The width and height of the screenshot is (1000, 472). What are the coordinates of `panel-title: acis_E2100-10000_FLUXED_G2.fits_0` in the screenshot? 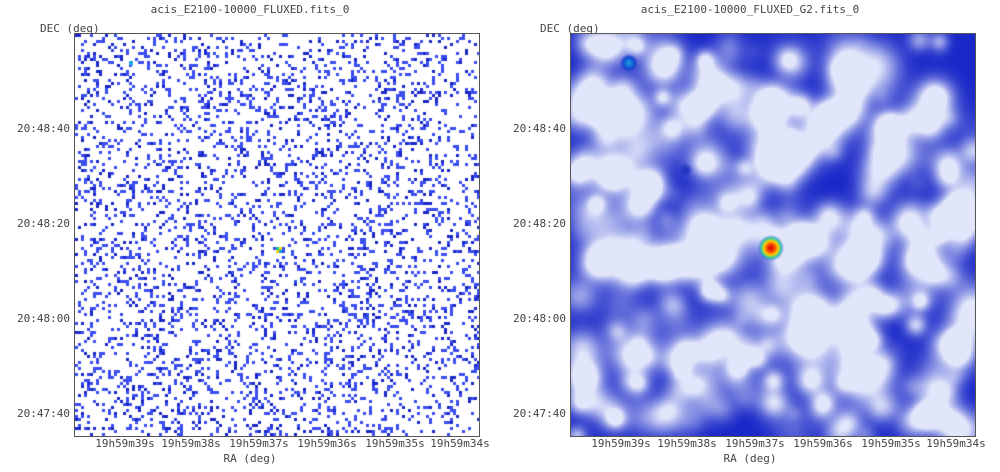 It's located at (750, 9).